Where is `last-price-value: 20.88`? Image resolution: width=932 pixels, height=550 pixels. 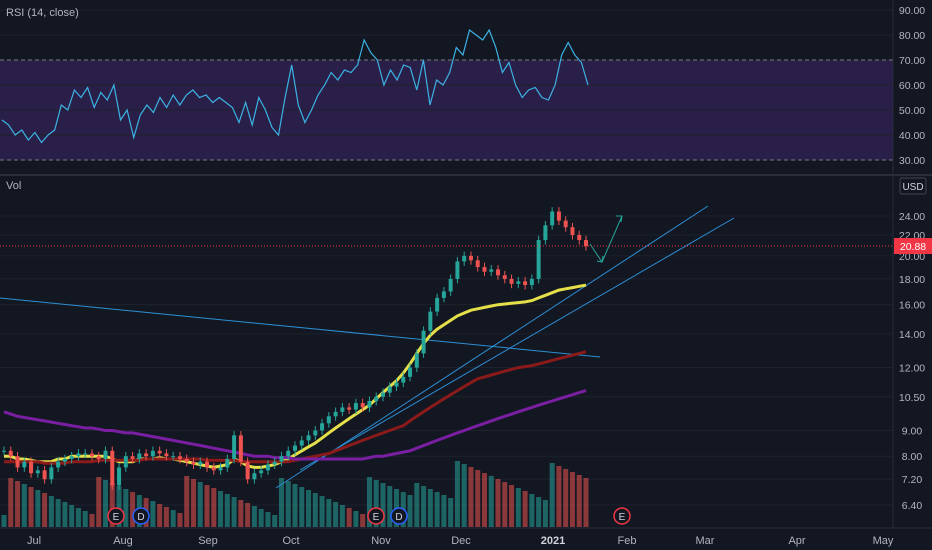
last-price-value: 20.88 is located at coordinates (913, 247).